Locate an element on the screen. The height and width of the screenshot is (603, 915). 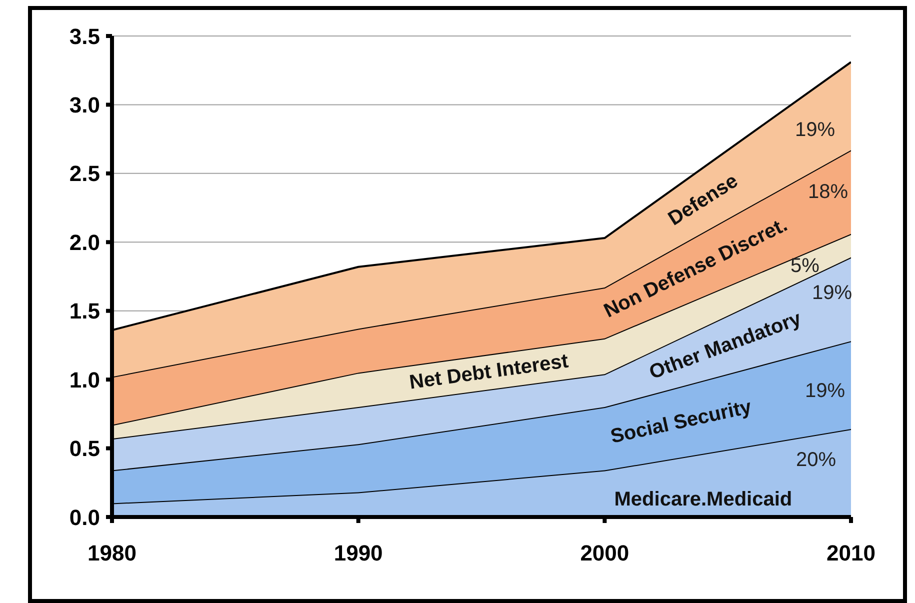
y-tick-label: 0.0 is located at coordinates (84, 517).